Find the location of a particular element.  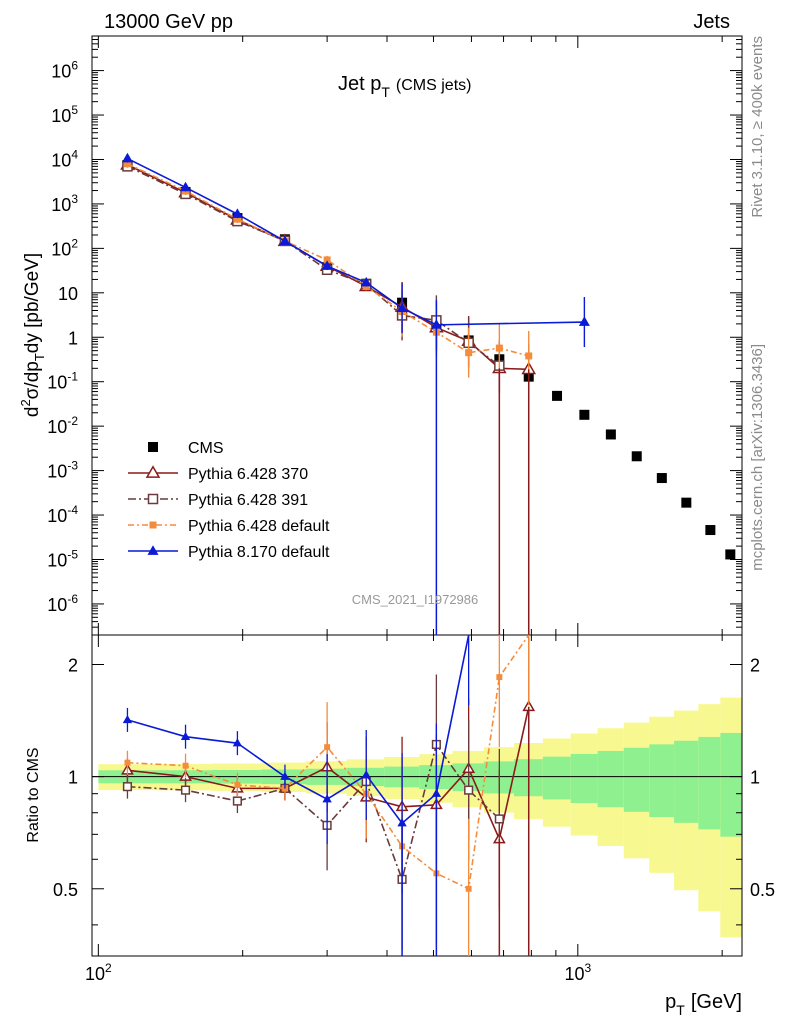

legend-label: Pythia 6.428 391 is located at coordinates (248, 500).